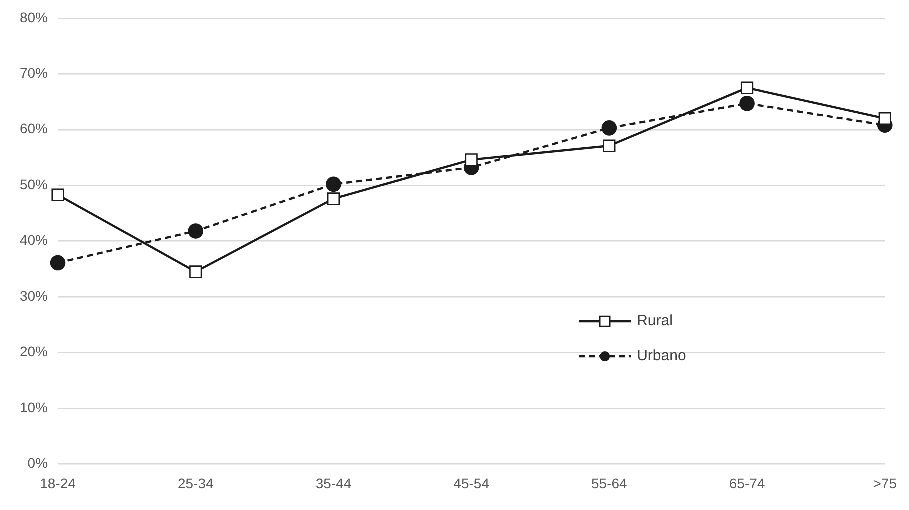 The width and height of the screenshot is (909, 510). Describe the element at coordinates (610, 483) in the screenshot. I see `x-tick-label: 55-64` at that location.